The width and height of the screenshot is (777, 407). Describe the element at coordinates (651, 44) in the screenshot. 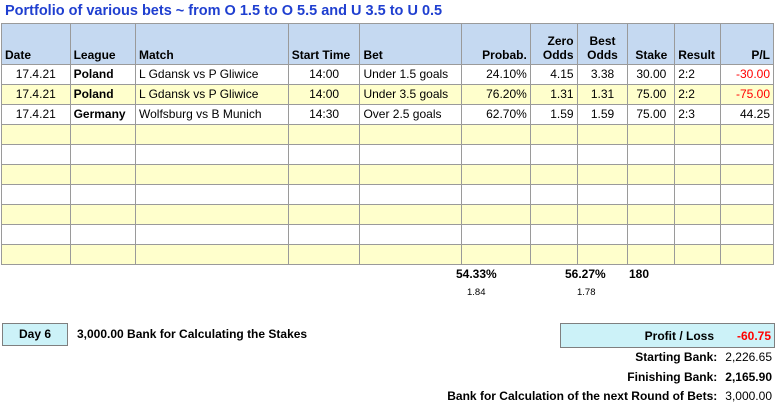

I see `col-stake: Stake` at that location.